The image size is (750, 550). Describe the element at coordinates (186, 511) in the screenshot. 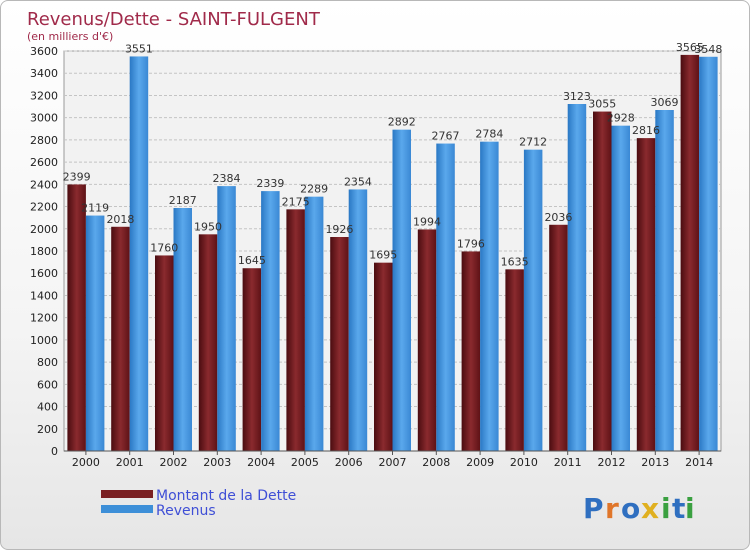

I see `legend-label-revenue: Revenus` at that location.